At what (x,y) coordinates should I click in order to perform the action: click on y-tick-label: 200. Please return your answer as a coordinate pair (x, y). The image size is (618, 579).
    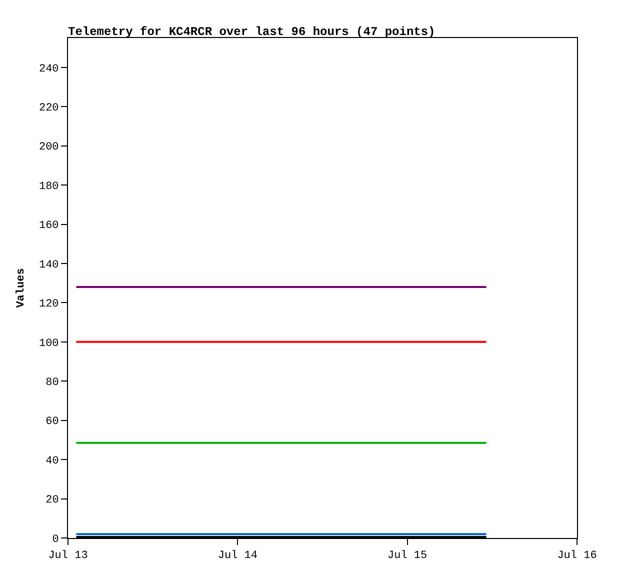
    Looking at the image, I should click on (48, 148).